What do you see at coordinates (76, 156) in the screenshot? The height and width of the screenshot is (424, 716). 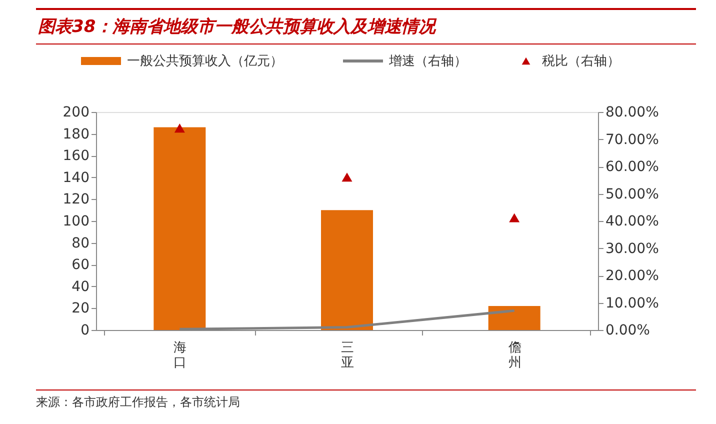 I see `y-tick-label: 160` at bounding box center [76, 156].